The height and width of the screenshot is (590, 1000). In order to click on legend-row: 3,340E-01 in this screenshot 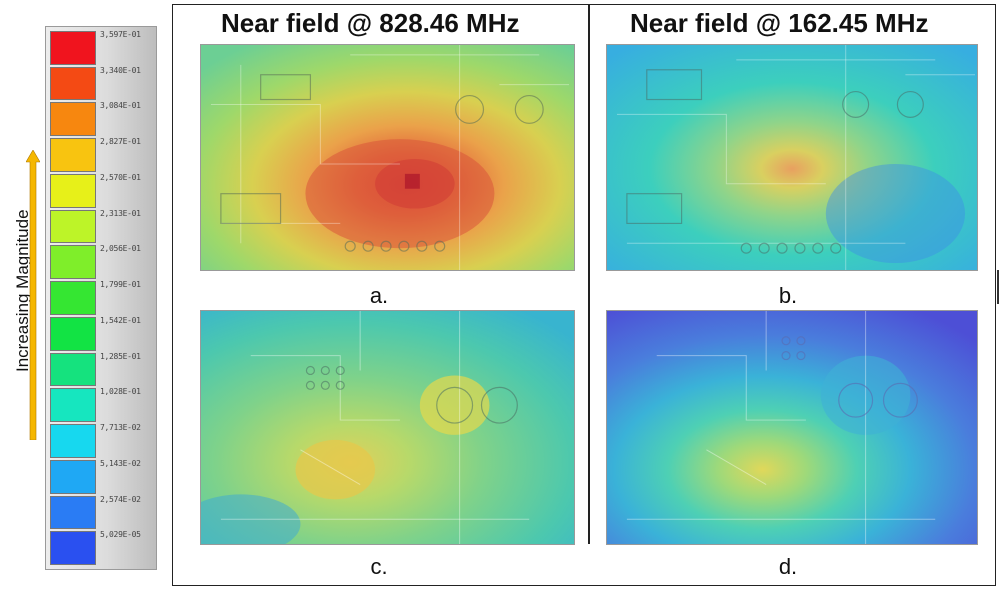, I will do `click(103, 84)`.